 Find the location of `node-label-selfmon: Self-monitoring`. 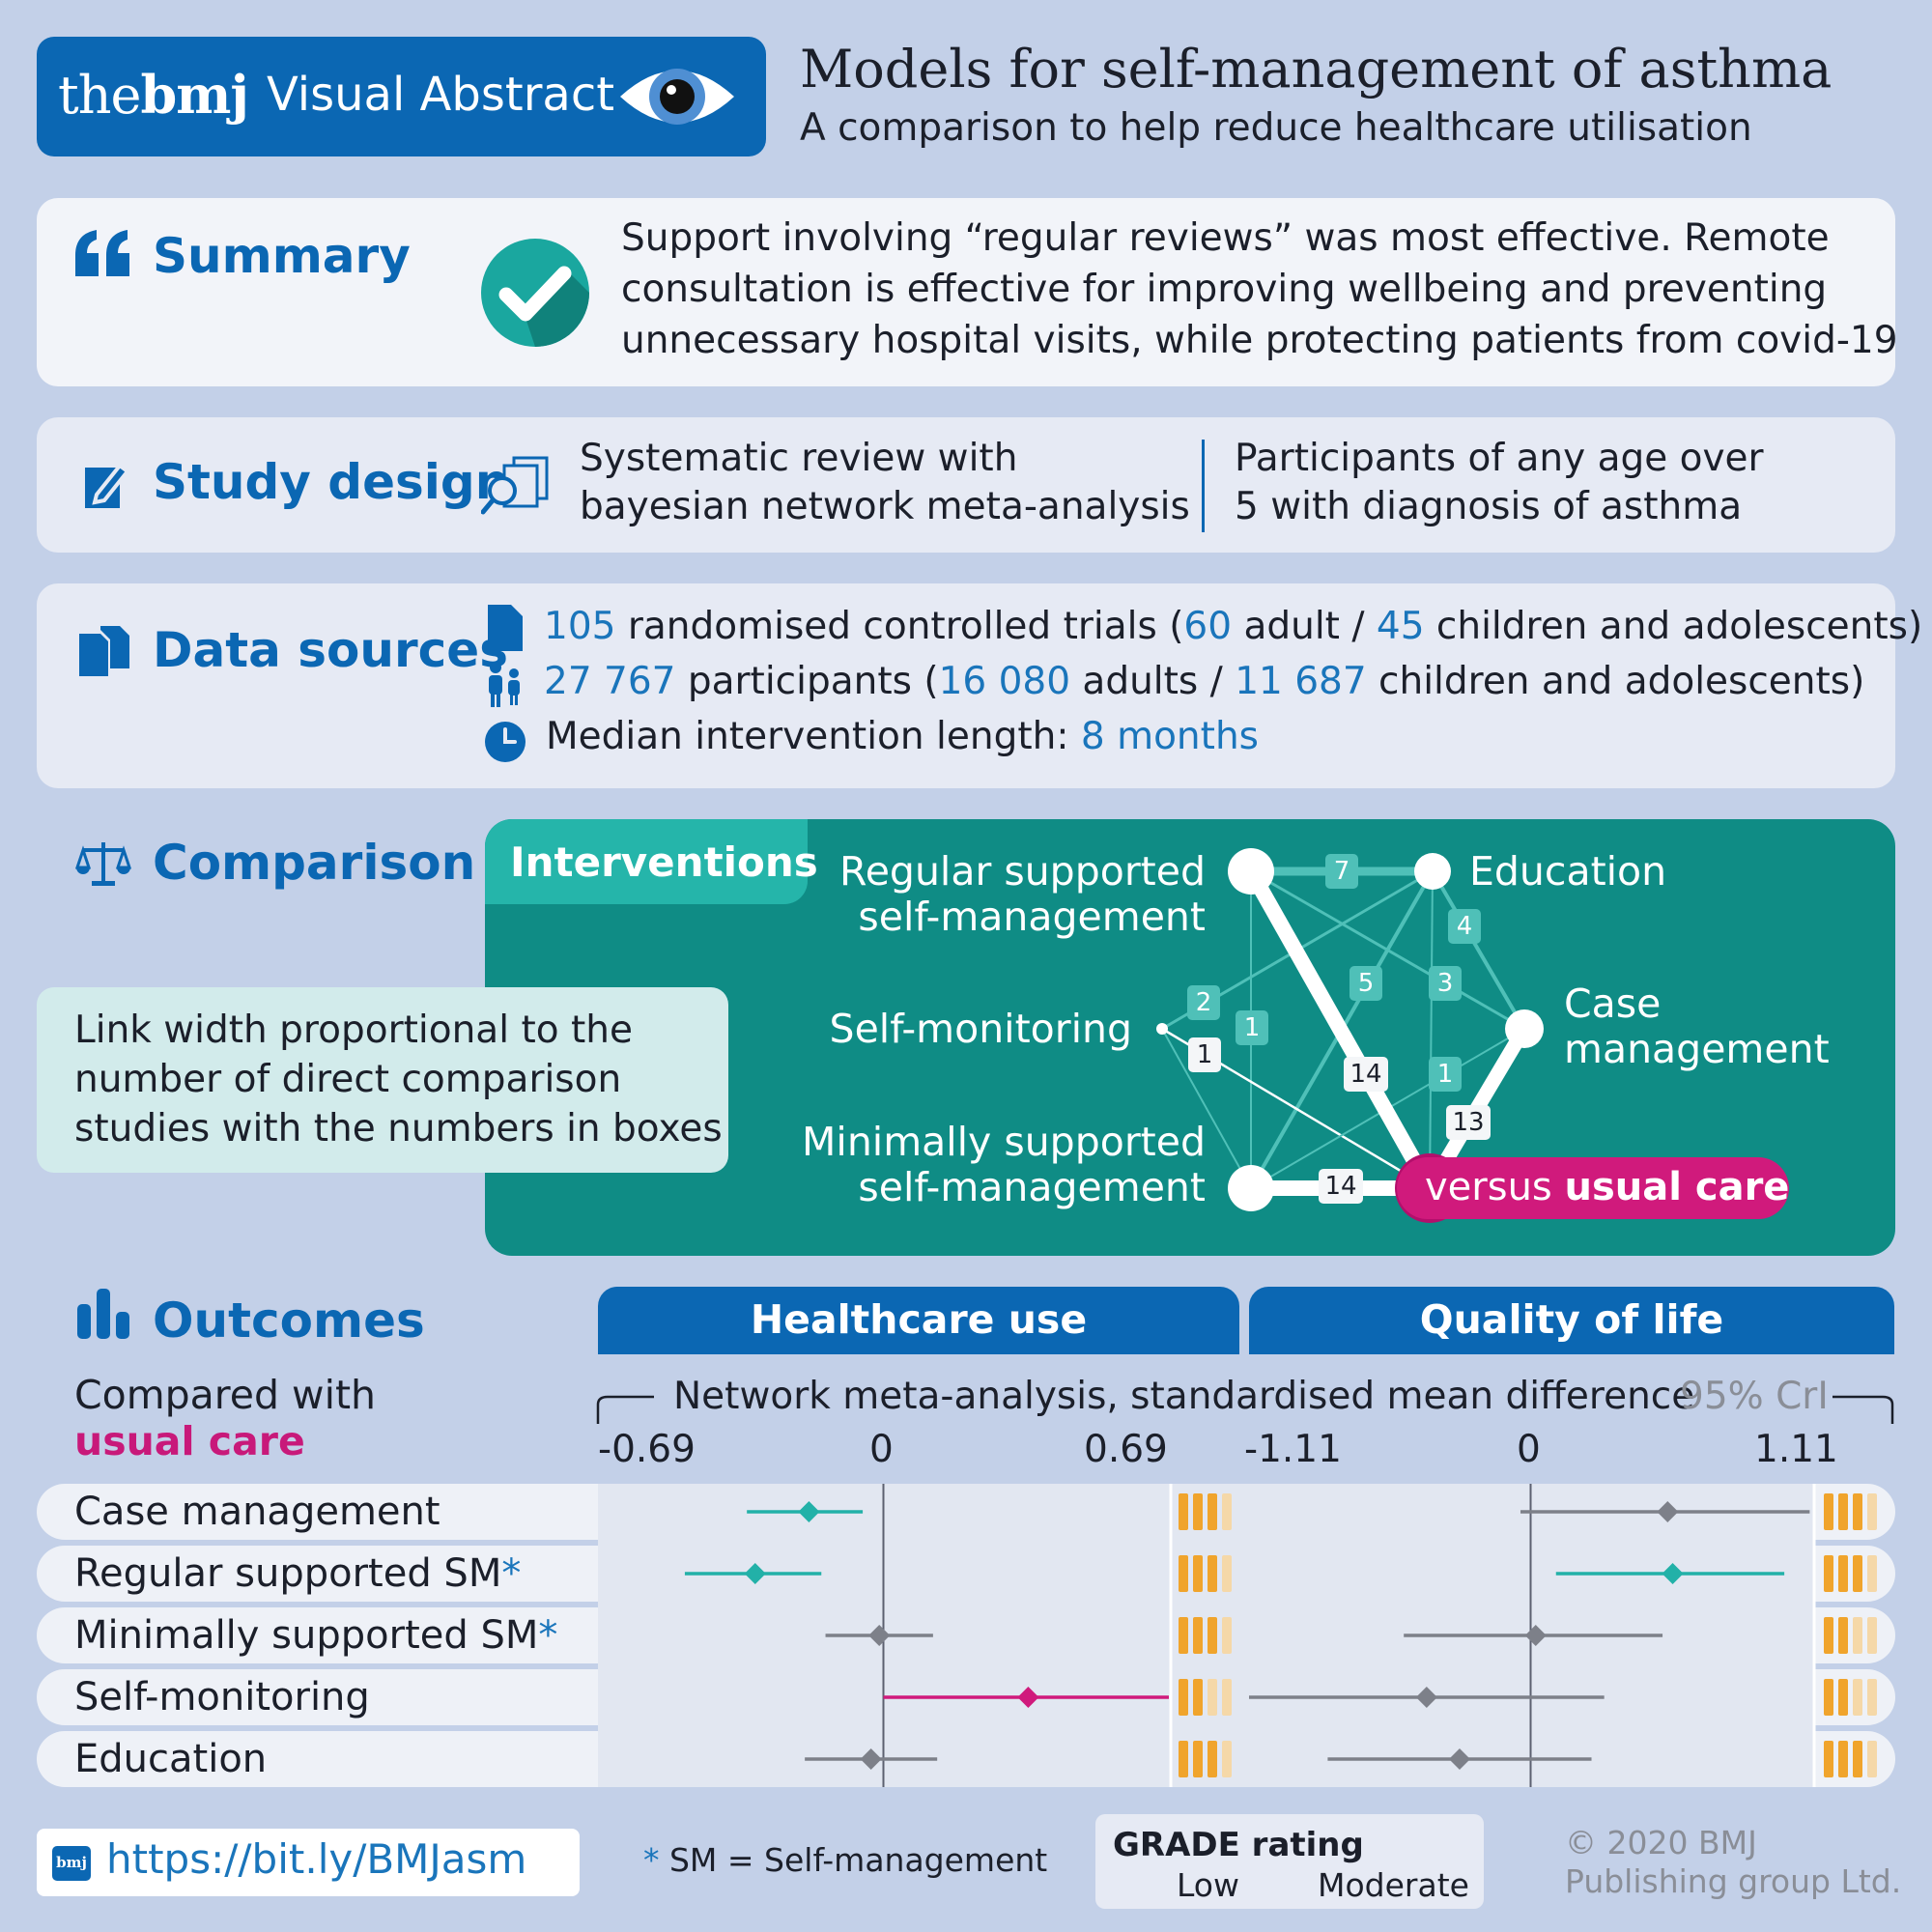

node-label-selfmon: Self-monitoring is located at coordinates (980, 1029).